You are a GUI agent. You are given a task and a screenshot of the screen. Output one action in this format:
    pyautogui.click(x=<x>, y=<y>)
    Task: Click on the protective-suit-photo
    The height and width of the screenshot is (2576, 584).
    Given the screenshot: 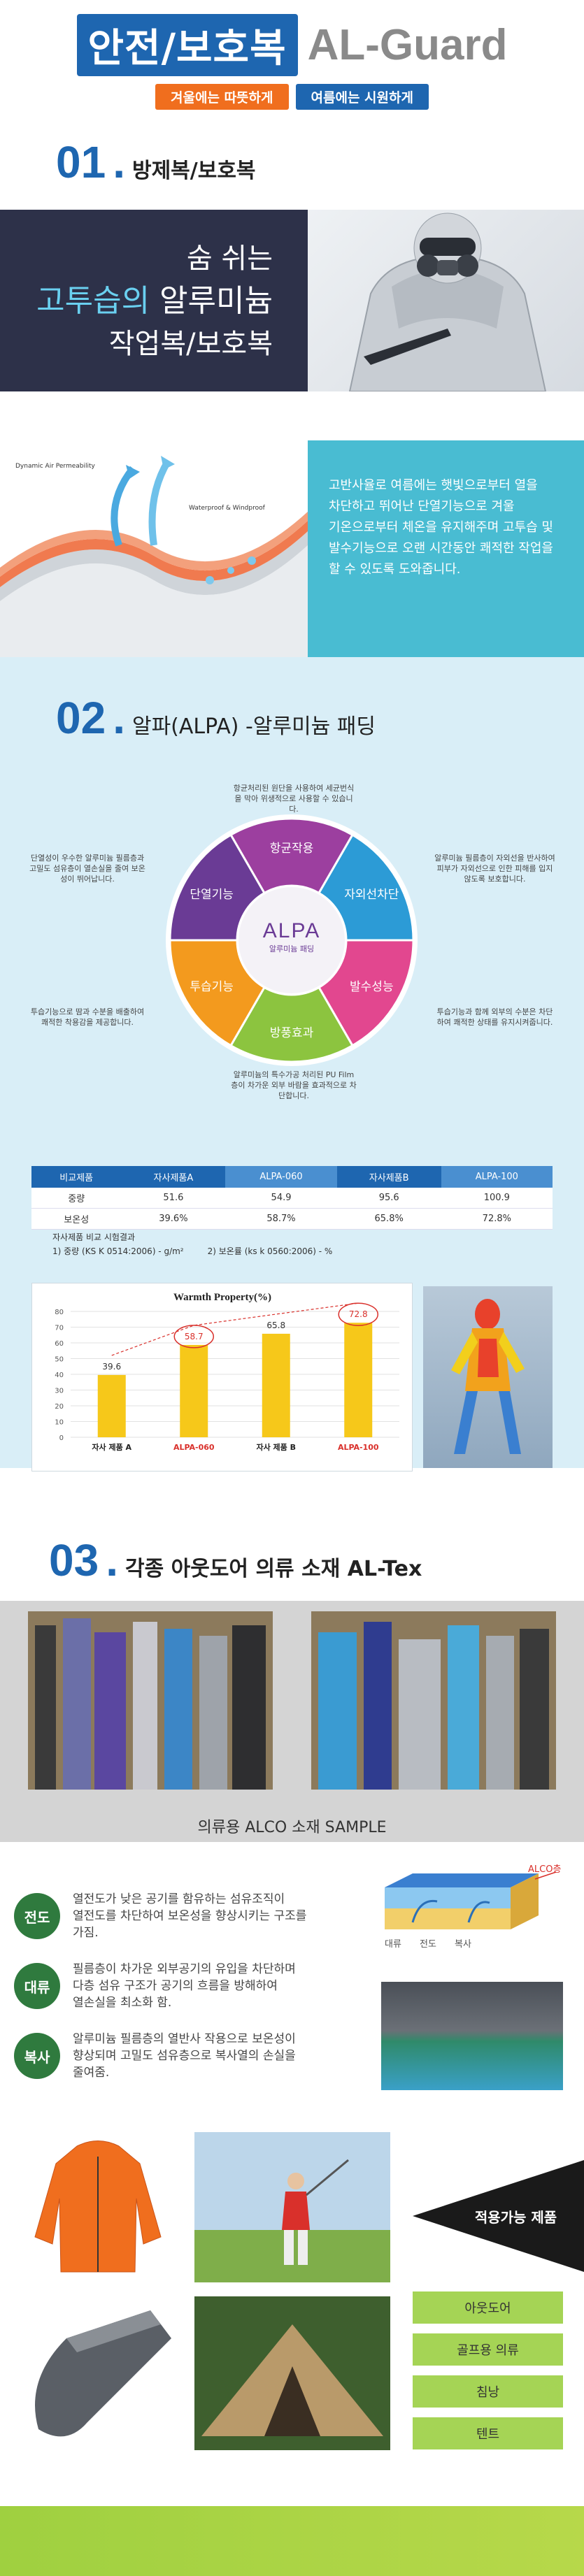 What is the action you would take?
    pyautogui.click(x=446, y=301)
    